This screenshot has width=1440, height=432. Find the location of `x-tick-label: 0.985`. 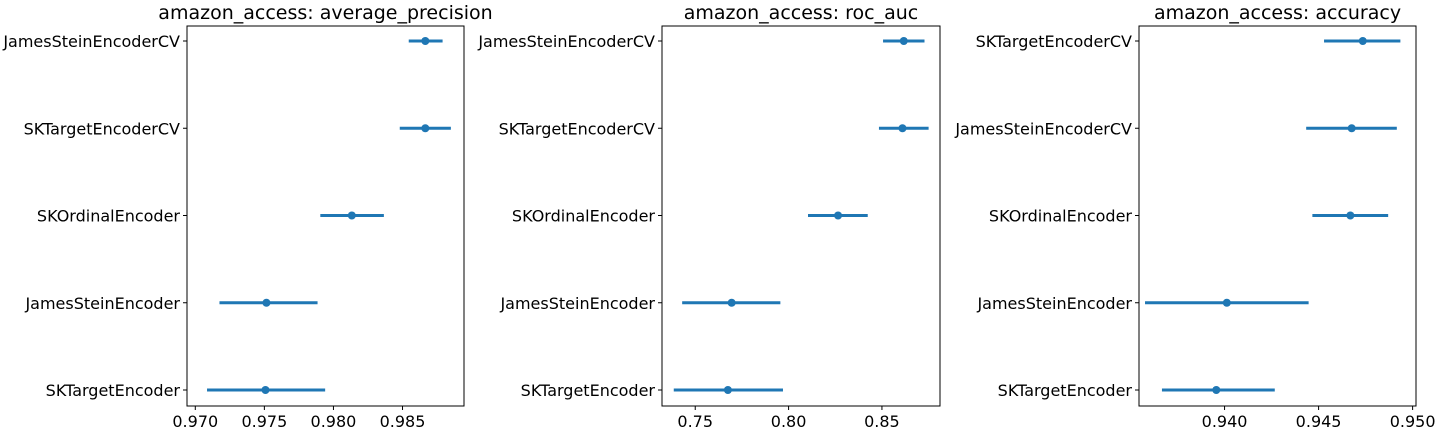

x-tick-label: 0.985 is located at coordinates (403, 421).